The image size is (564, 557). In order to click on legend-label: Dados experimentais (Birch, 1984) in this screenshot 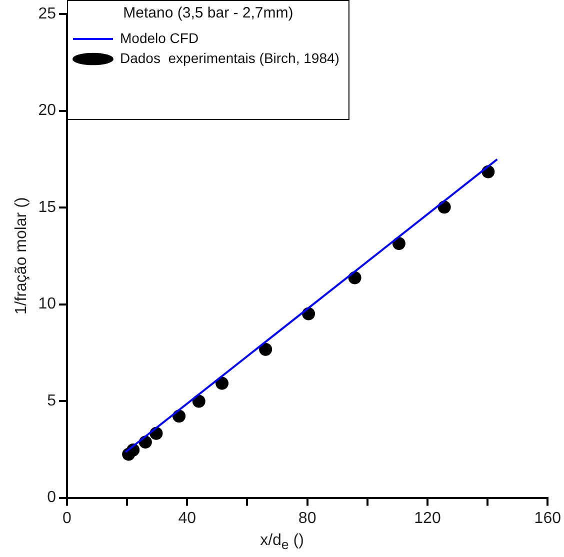, I will do `click(230, 58)`.